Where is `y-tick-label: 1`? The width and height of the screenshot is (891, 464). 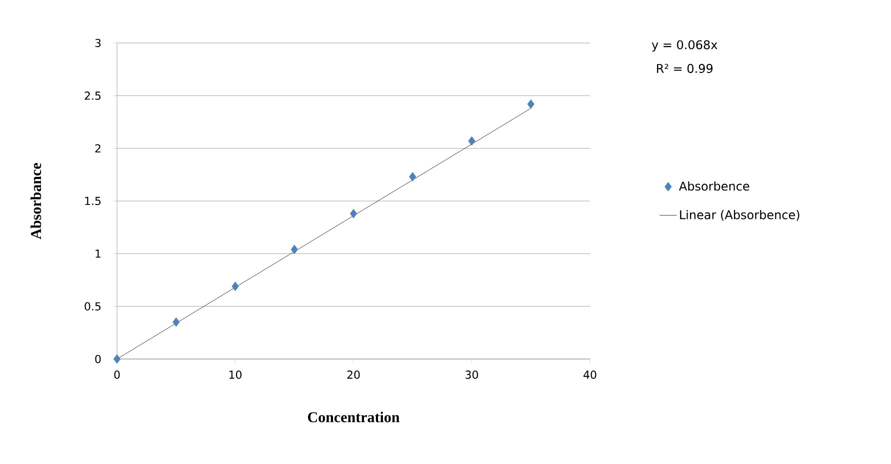
y-tick-label: 1 is located at coordinates (98, 254).